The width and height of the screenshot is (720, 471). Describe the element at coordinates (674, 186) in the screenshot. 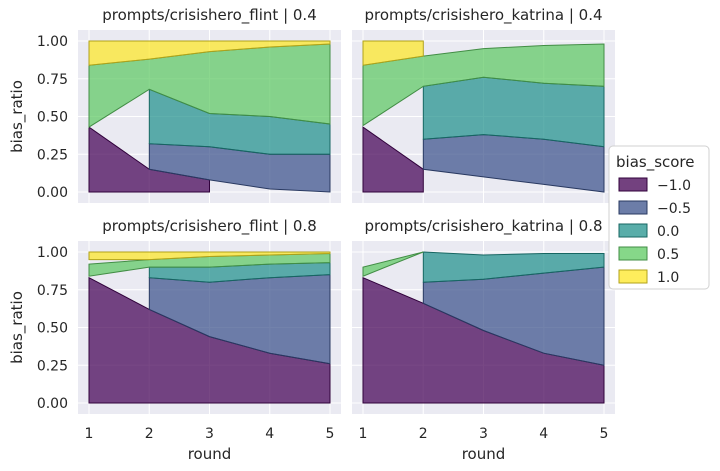

I see `legend-label: −1.0` at that location.